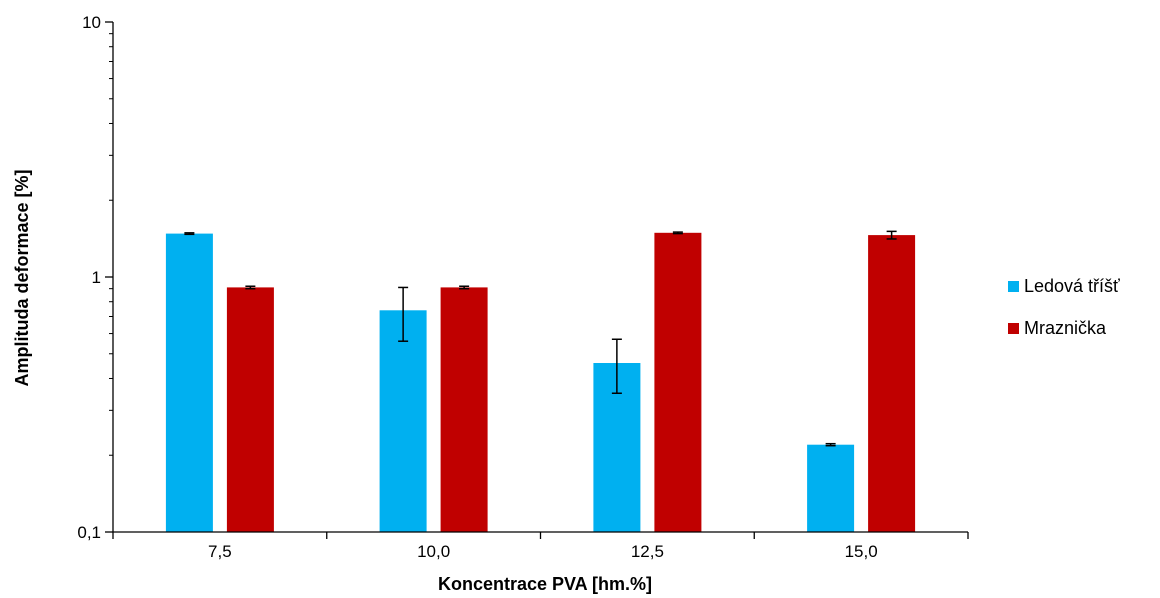 The height and width of the screenshot is (598, 1160). Describe the element at coordinates (861, 551) in the screenshot. I see `x-tick-label: 15,0` at that location.